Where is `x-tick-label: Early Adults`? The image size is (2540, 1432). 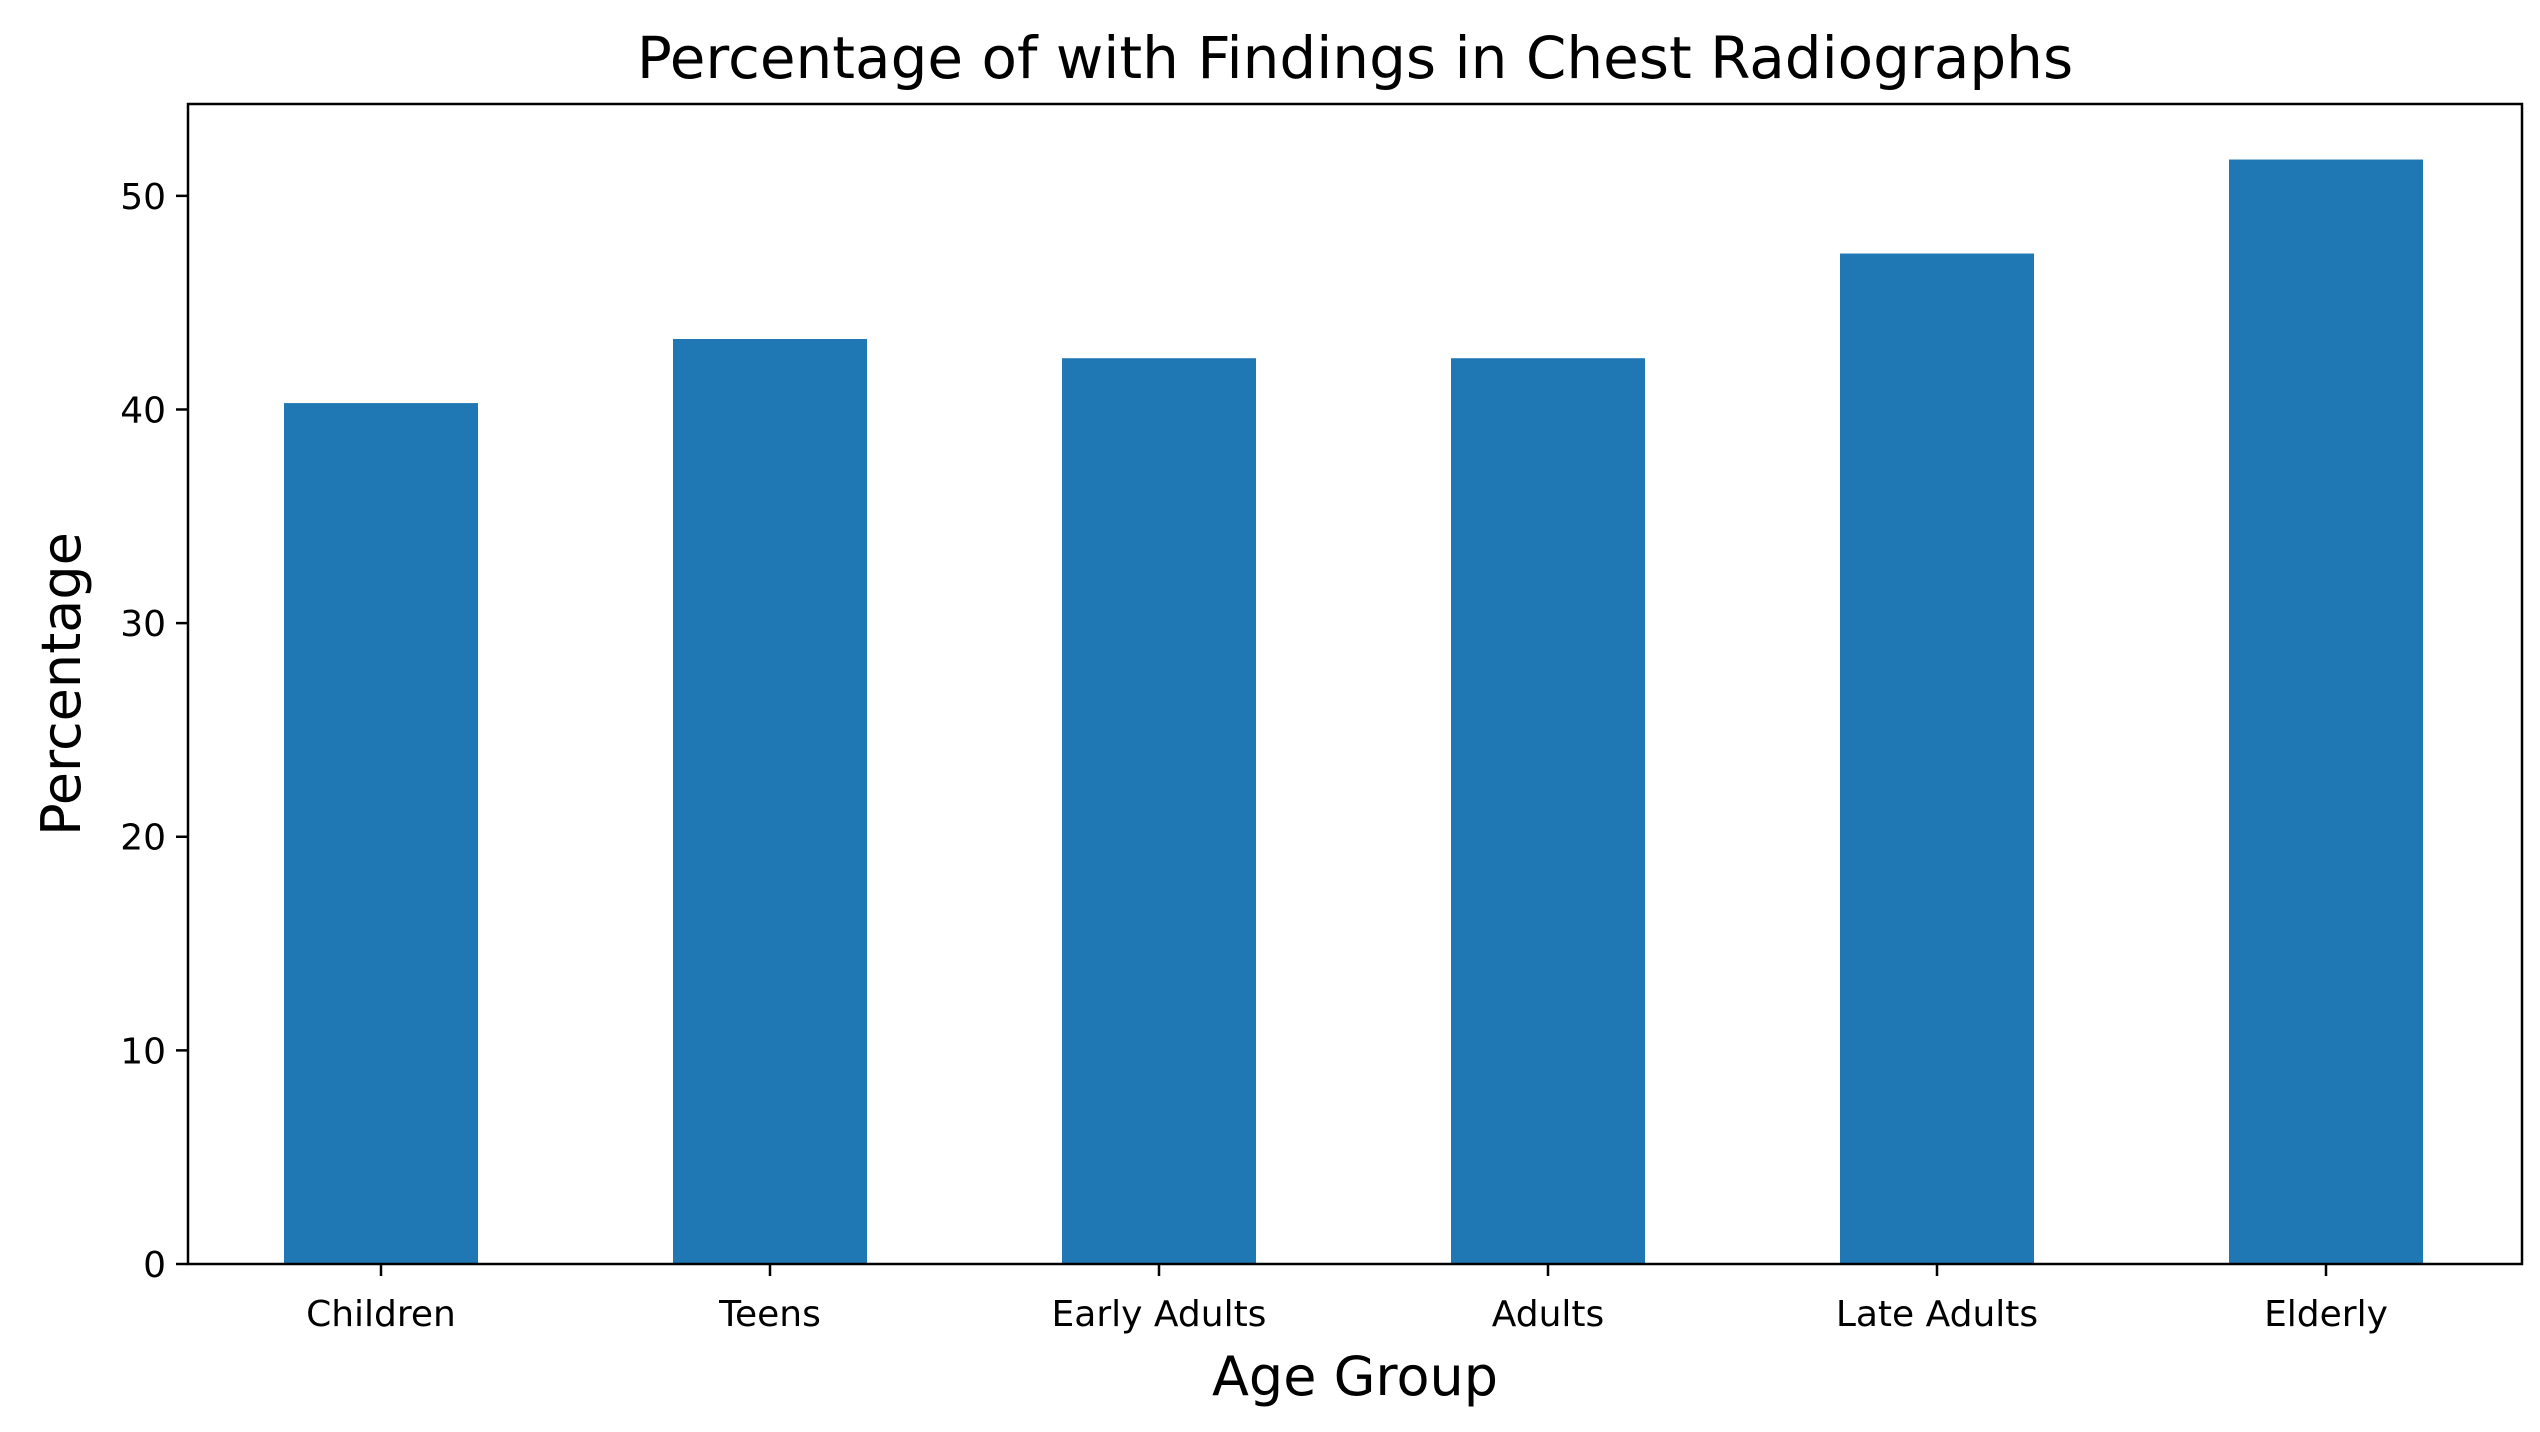
x-tick-label: Early Adults is located at coordinates (1159, 1314).